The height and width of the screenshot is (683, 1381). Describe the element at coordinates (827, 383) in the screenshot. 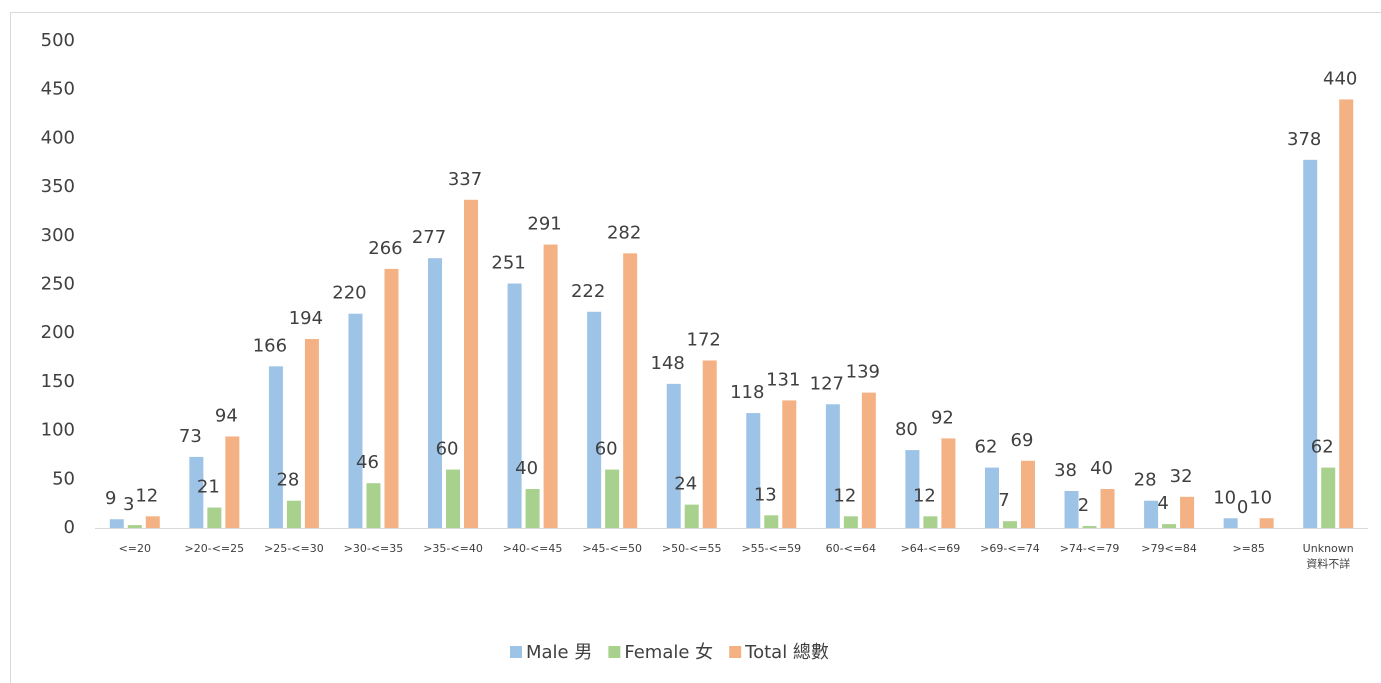

I see `data-label: 127` at that location.